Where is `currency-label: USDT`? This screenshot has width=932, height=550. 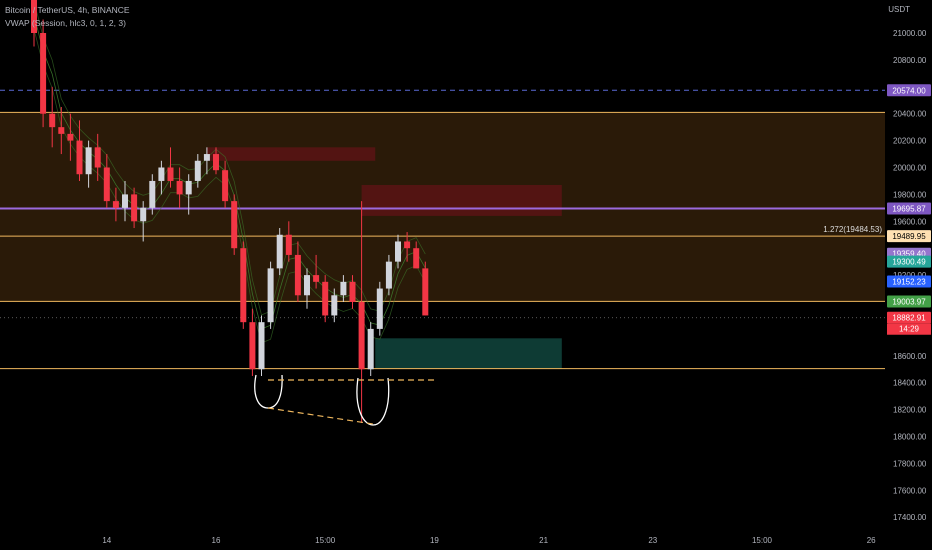 currency-label: USDT is located at coordinates (899, 9).